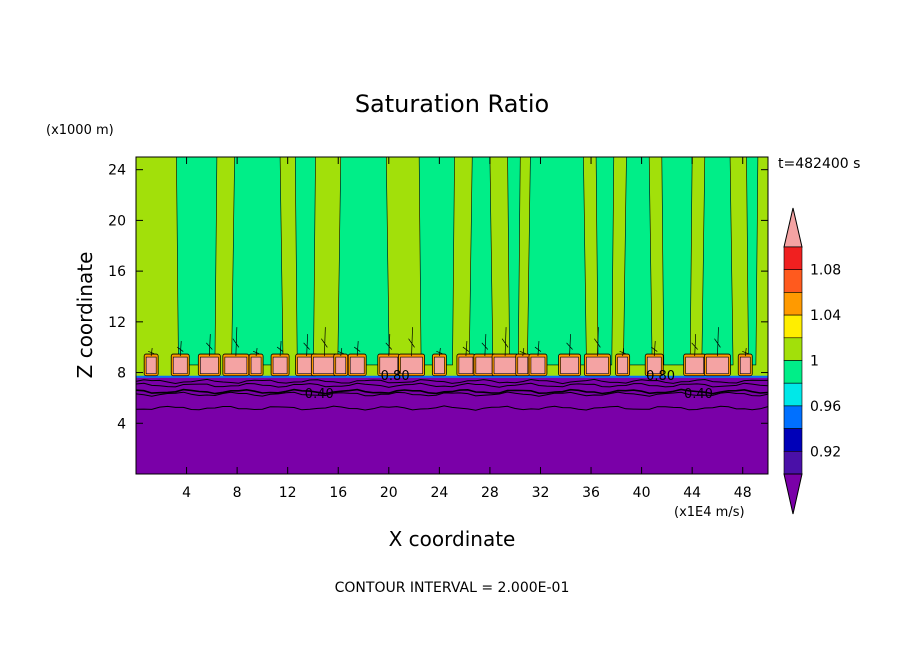 The width and height of the screenshot is (904, 654). What do you see at coordinates (452, 539) in the screenshot?
I see `x-axis-label: X coordinate` at bounding box center [452, 539].